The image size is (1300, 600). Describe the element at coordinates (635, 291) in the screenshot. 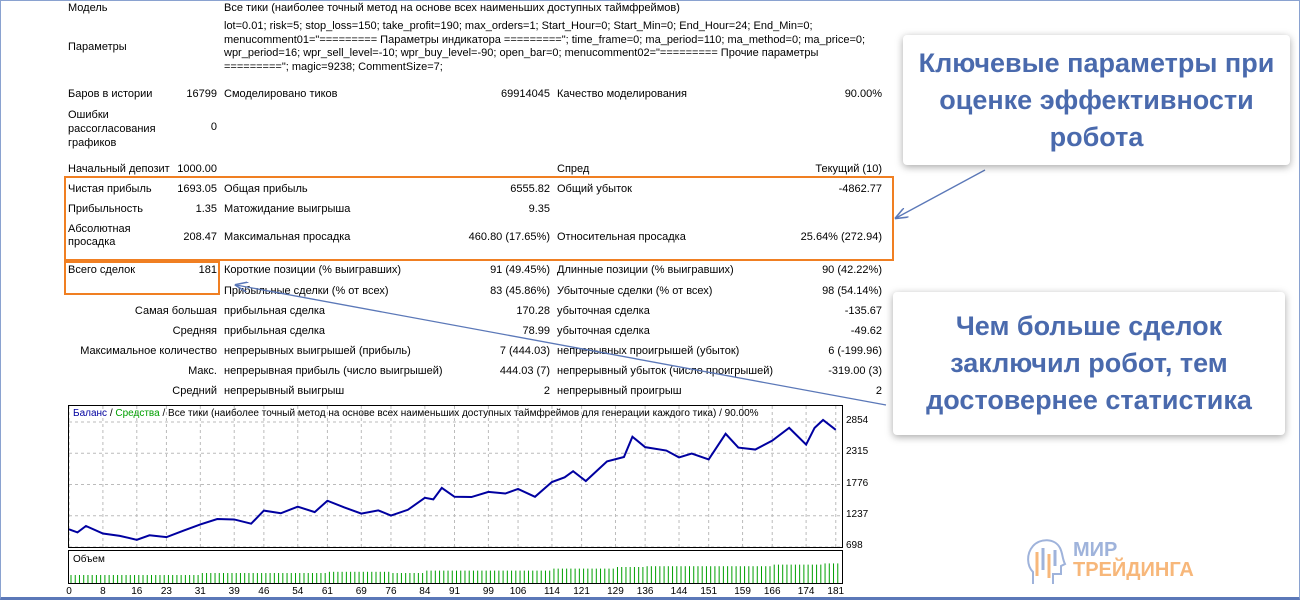

I see `loss-trades-label: Убыточные сделки (% от всех)` at that location.